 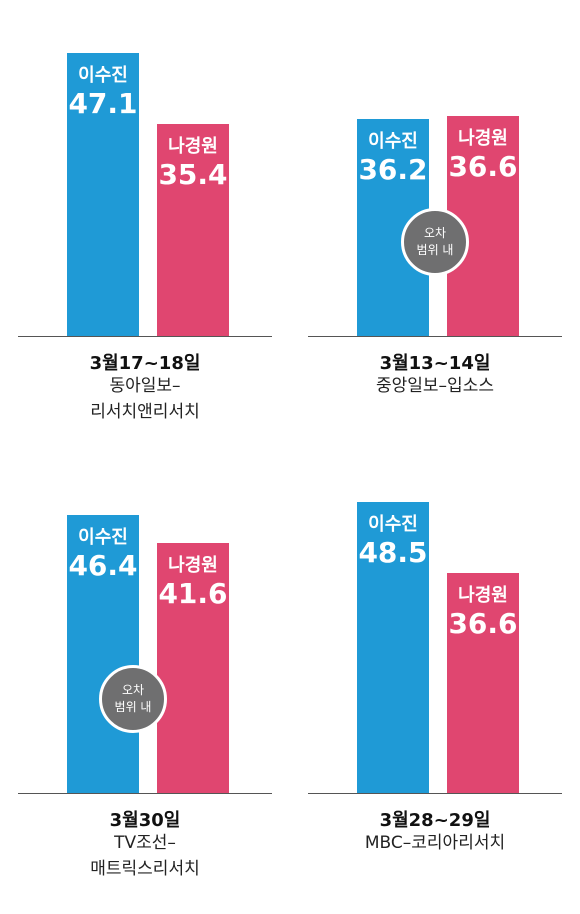 What do you see at coordinates (145, 412) in the screenshot?
I see `poll-source-line: 리서치앤리서치` at bounding box center [145, 412].